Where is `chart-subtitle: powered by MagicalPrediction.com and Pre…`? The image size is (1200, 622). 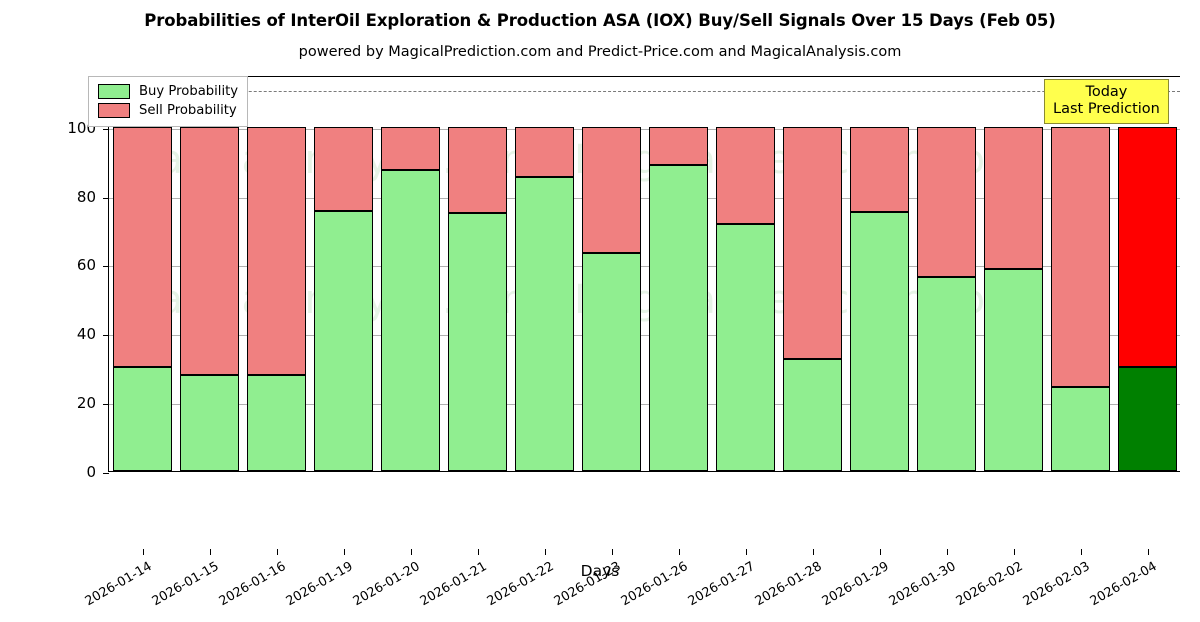 chart-subtitle: powered by MagicalPrediction.com and Pre… is located at coordinates (600, 52).